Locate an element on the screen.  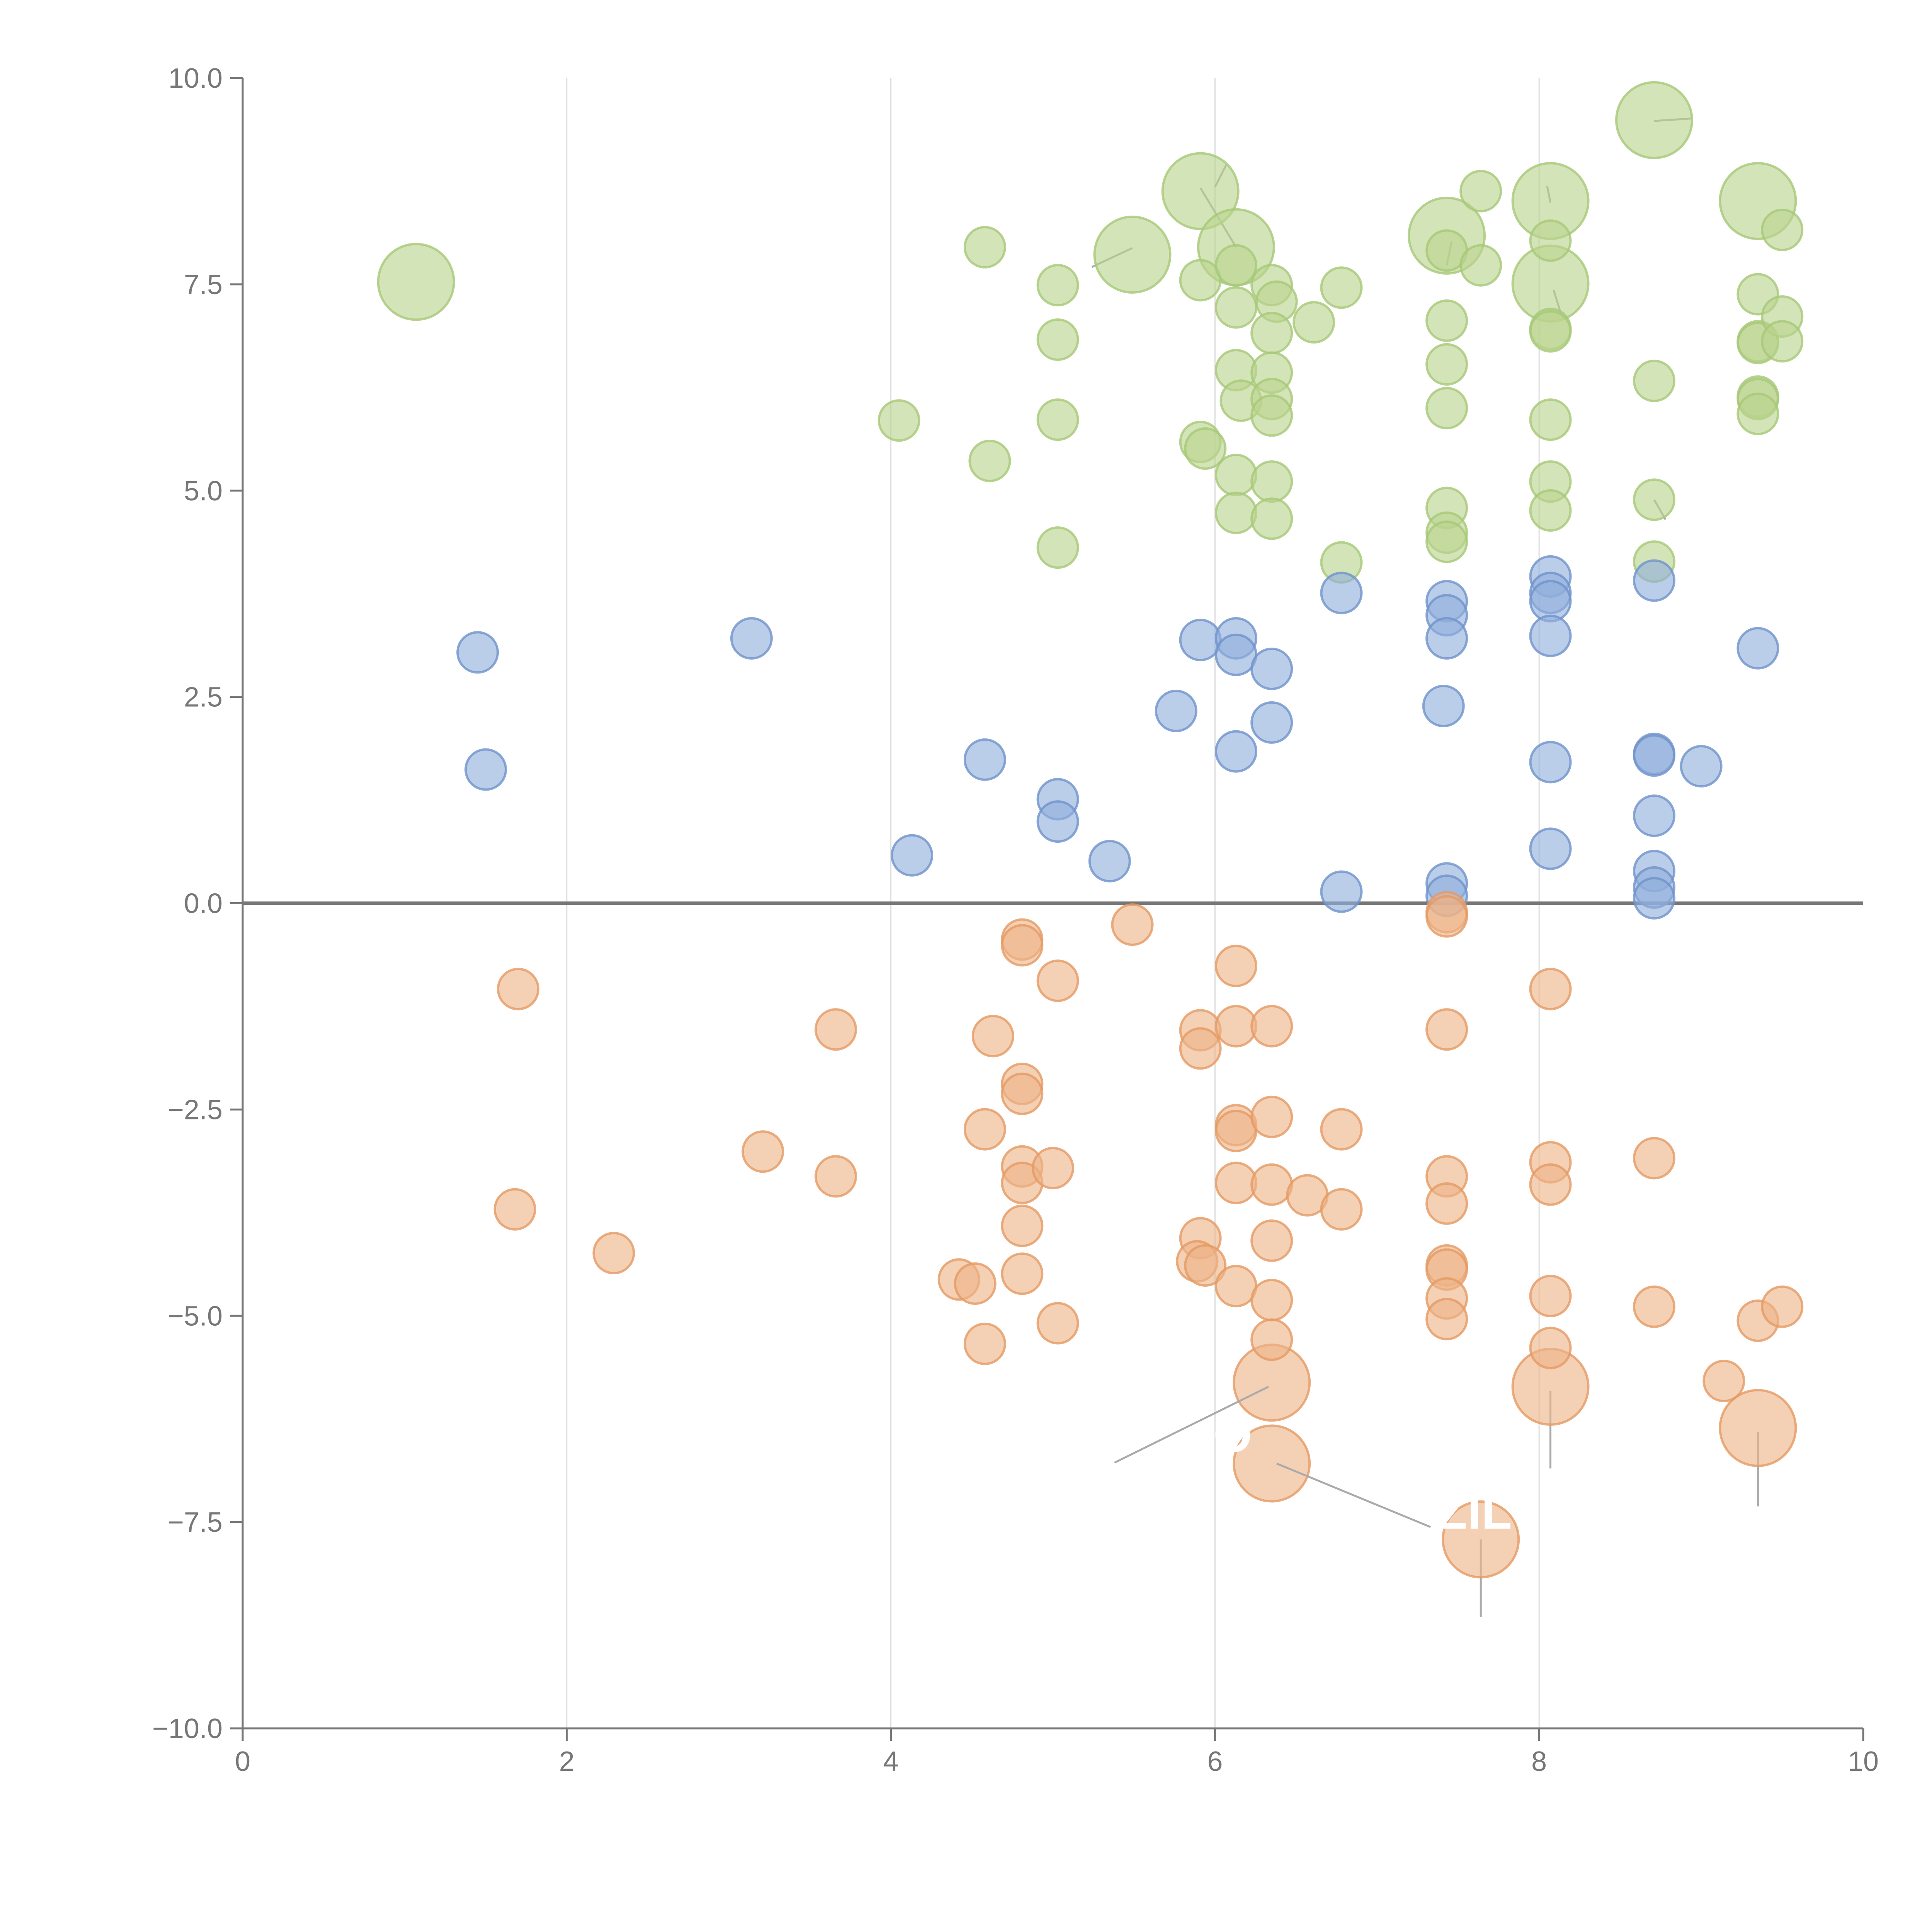
bubble-annotation-label: ZIL is located at coordinates (1475, 1511).